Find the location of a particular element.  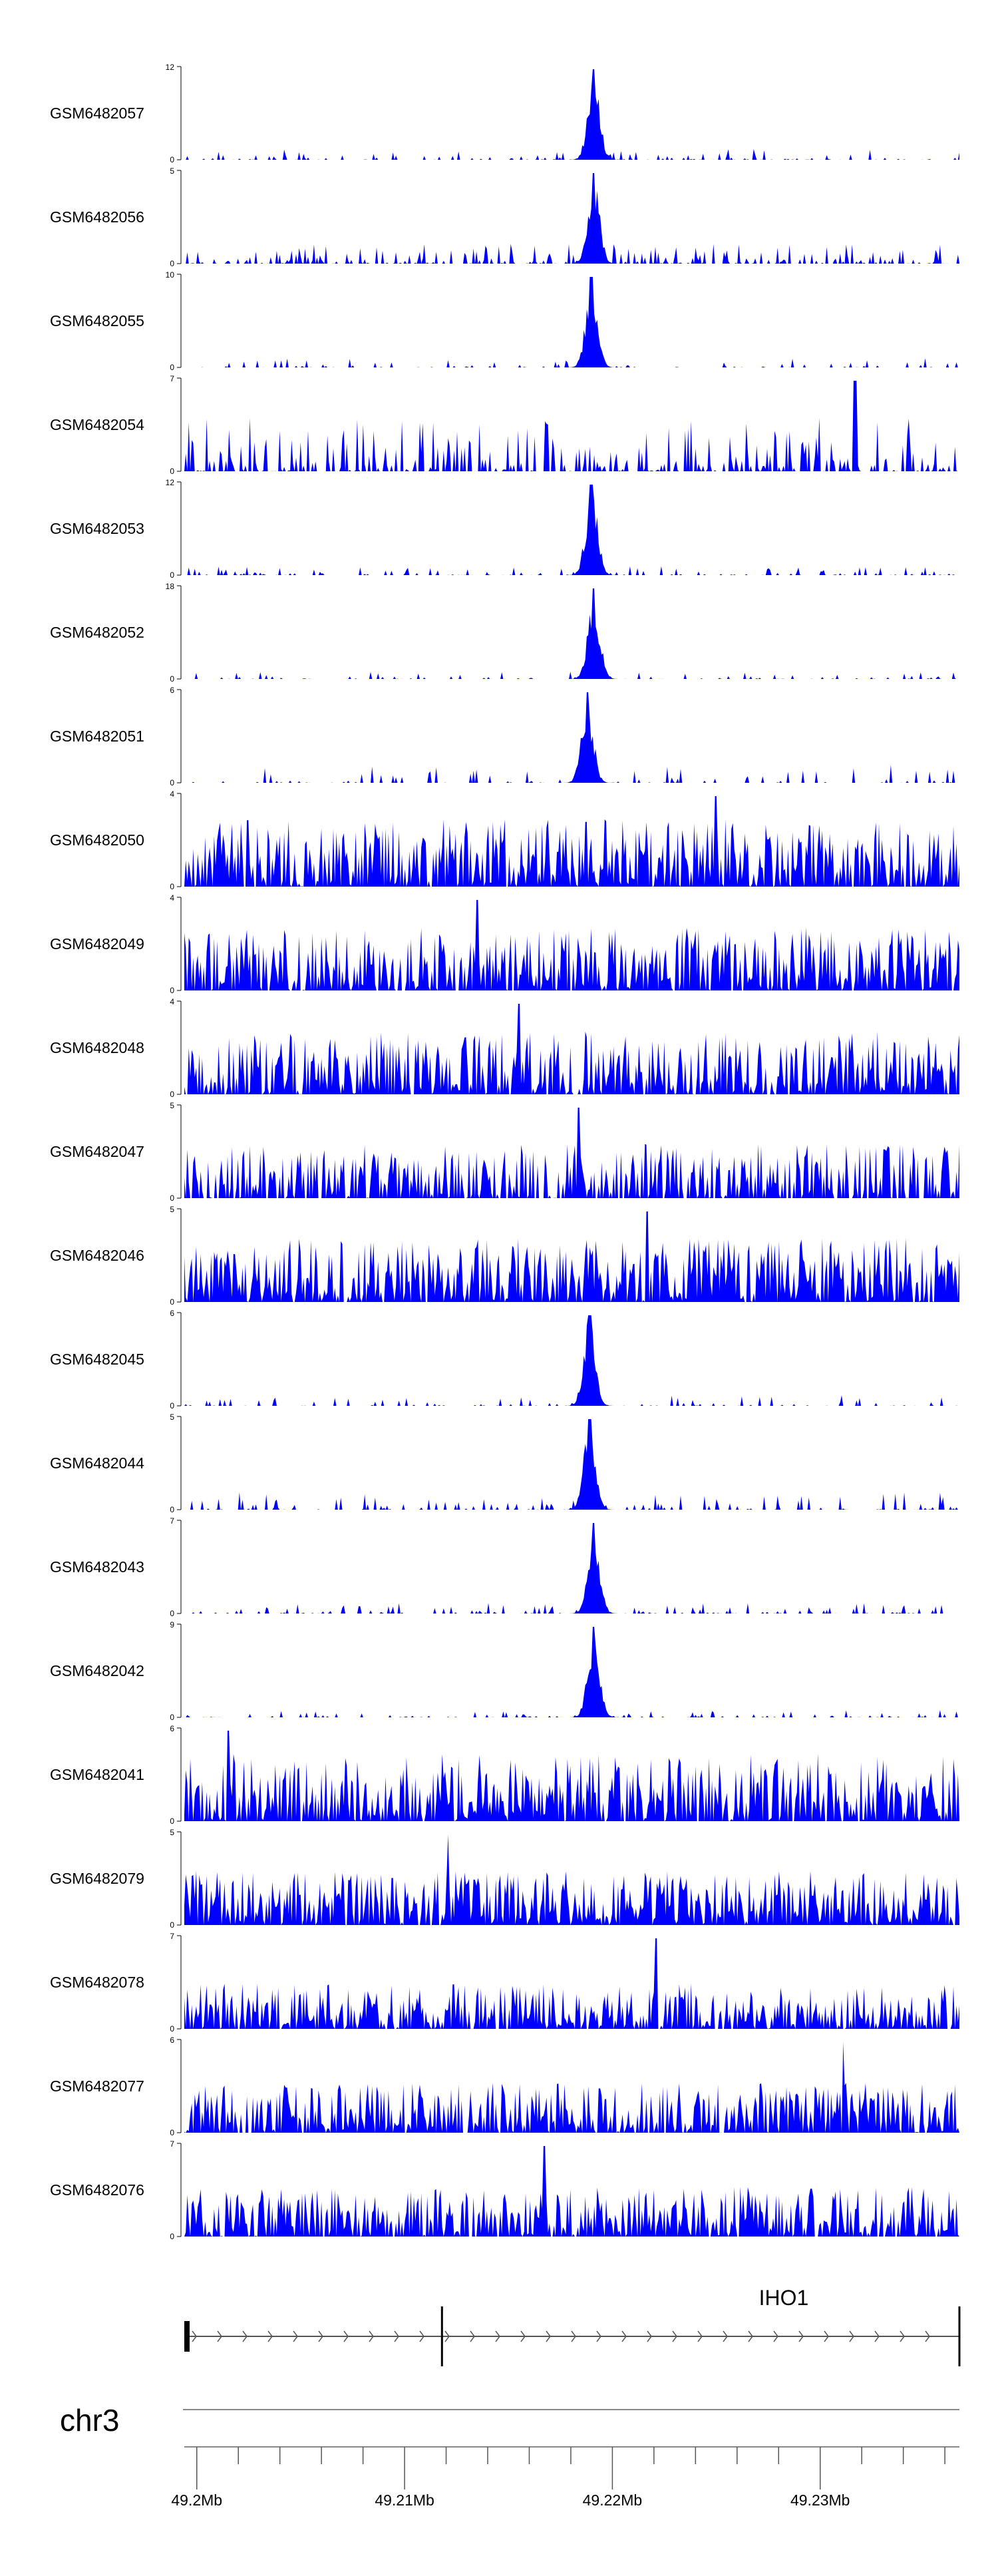

track-GSM6482076: GSM6482076 7 0 is located at coordinates (504, 2190).